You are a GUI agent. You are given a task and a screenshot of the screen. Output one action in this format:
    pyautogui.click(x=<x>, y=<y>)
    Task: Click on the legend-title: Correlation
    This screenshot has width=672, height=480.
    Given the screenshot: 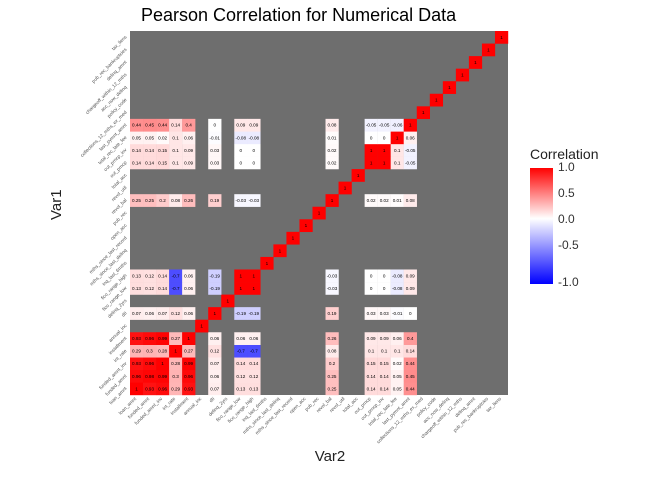 What is the action you would take?
    pyautogui.click(x=564, y=154)
    